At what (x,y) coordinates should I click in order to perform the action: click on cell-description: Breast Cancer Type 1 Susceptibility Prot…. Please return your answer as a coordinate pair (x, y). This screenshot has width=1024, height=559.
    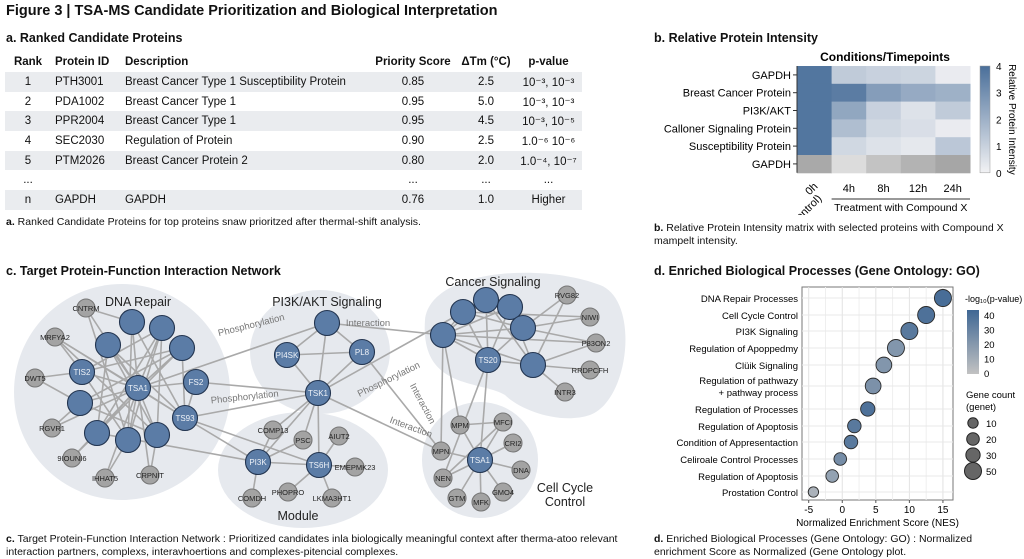
    Looking at the image, I should click on (245, 82).